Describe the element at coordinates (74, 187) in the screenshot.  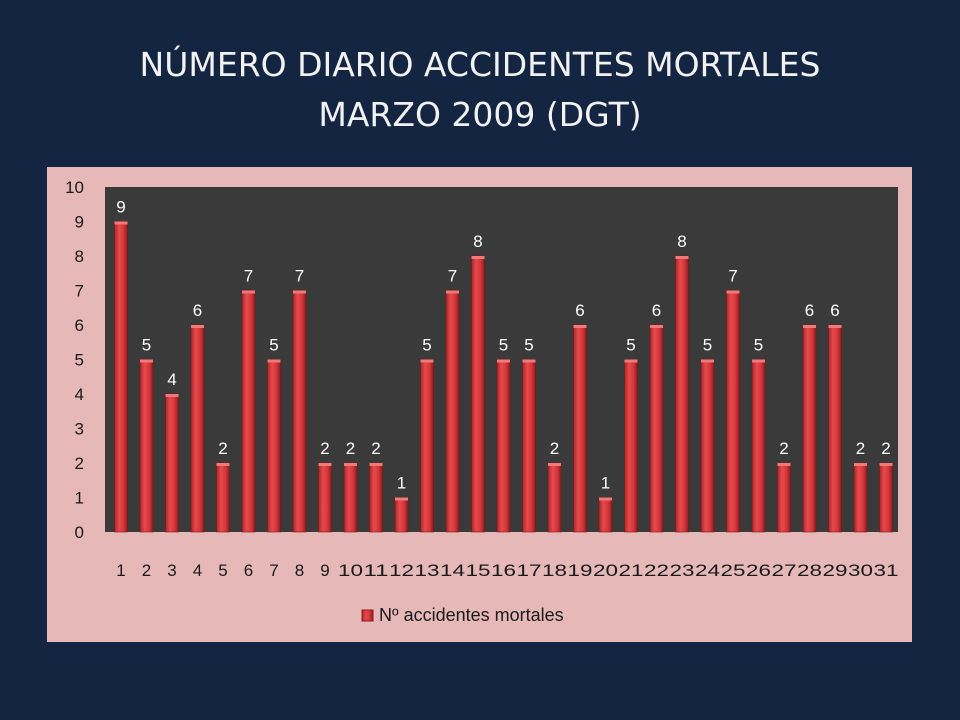
I see `y-tick-label: 10` at that location.